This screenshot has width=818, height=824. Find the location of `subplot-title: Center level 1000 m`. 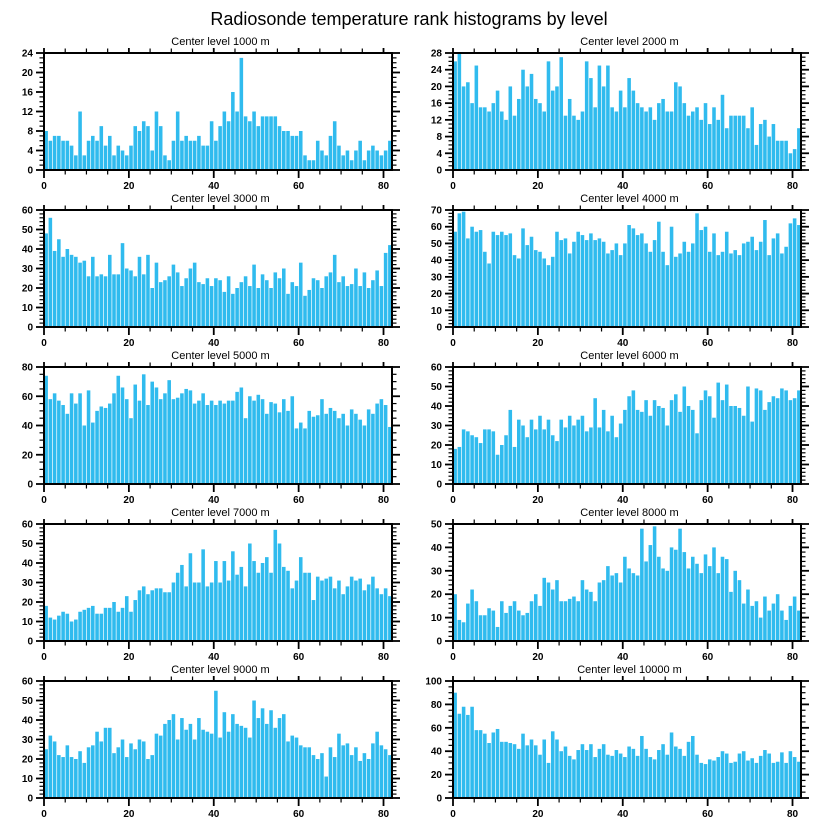

subplot-title: Center level 1000 m is located at coordinates (220, 42).